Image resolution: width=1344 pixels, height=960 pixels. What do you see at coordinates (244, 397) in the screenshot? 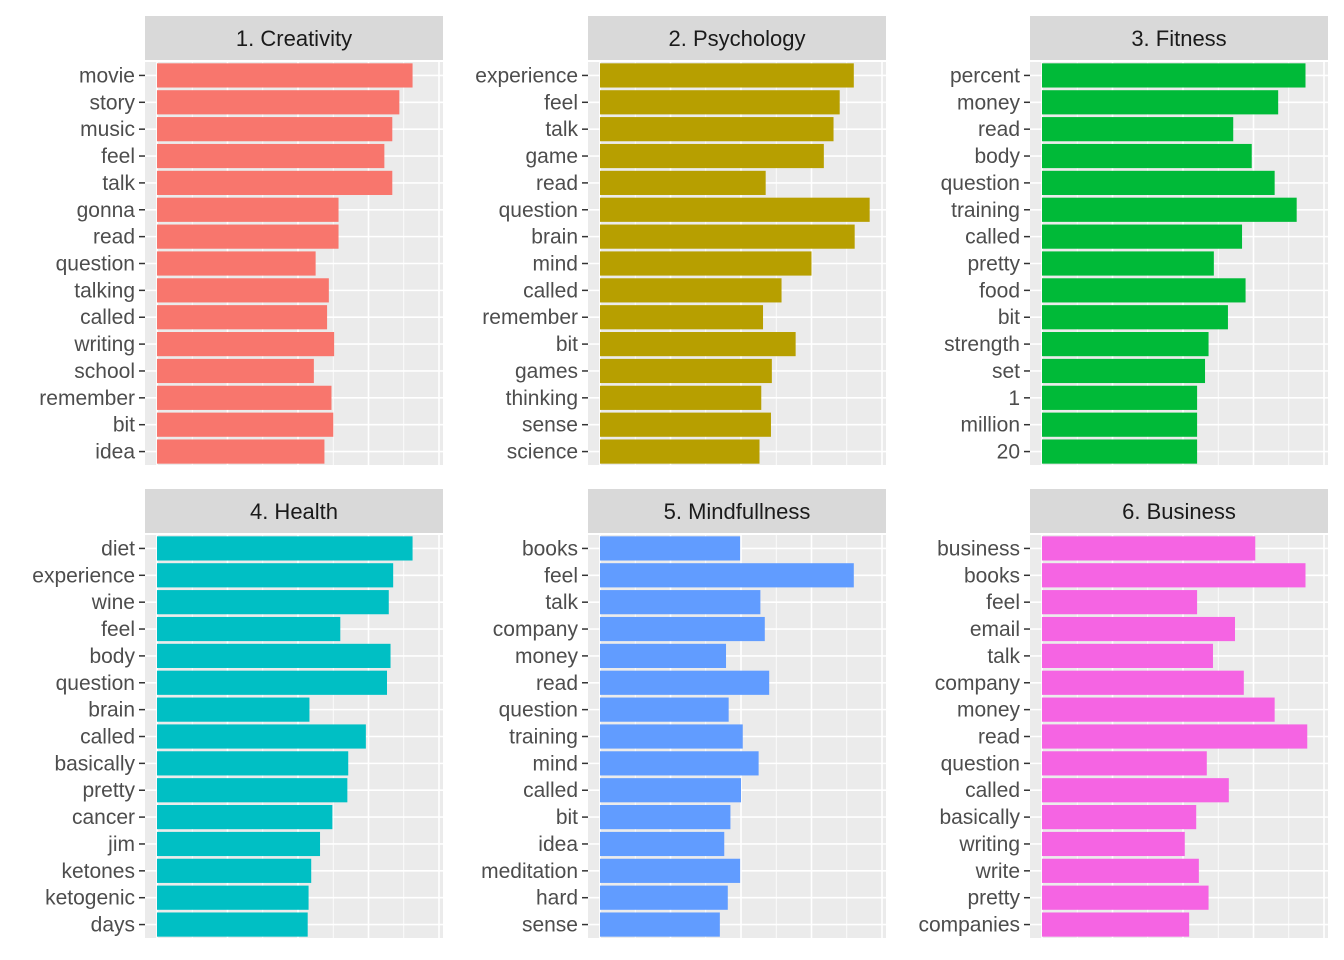
I see `bar-creativity-remember` at bounding box center [244, 397].